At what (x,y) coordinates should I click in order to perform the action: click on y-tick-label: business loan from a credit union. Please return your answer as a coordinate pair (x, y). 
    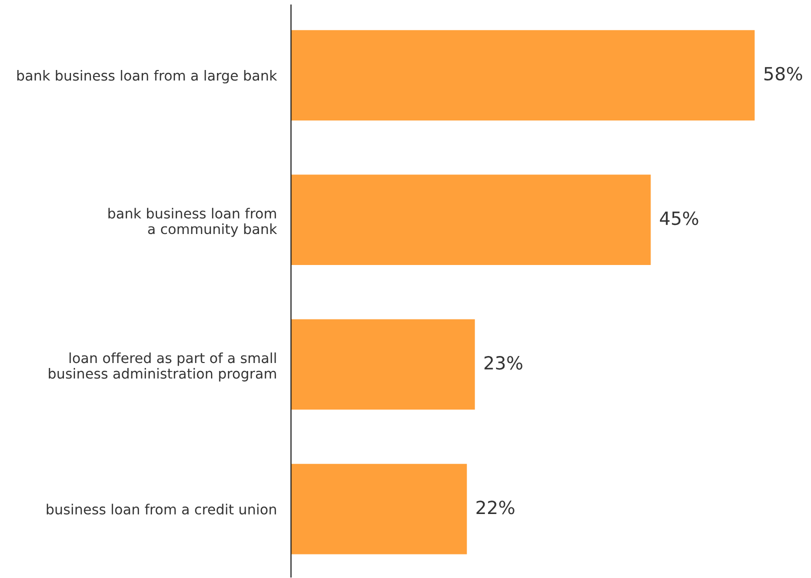
    Looking at the image, I should click on (161, 509).